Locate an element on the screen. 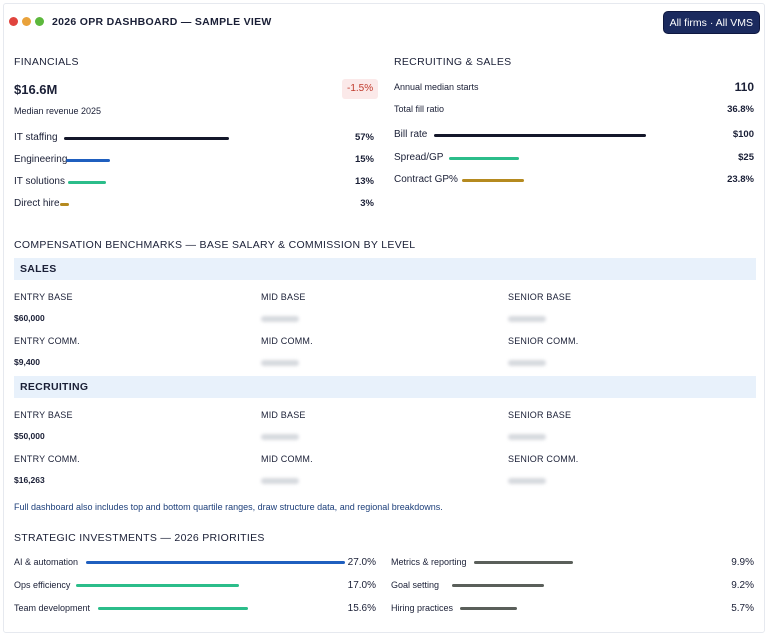 The width and height of the screenshot is (768, 636). comp-redacted-recruiting-mid-comm is located at coordinates (280, 481).